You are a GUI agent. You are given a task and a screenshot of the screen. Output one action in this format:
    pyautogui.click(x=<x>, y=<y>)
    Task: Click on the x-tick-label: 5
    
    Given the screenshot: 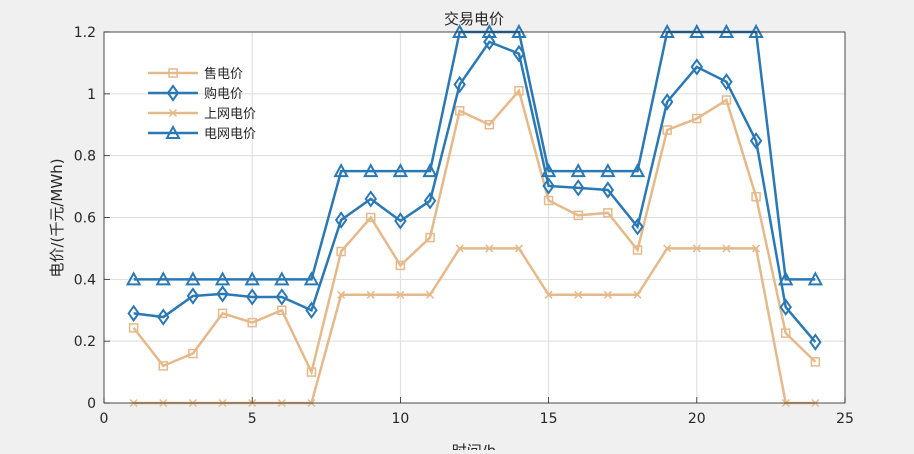 What is the action you would take?
    pyautogui.click(x=252, y=419)
    